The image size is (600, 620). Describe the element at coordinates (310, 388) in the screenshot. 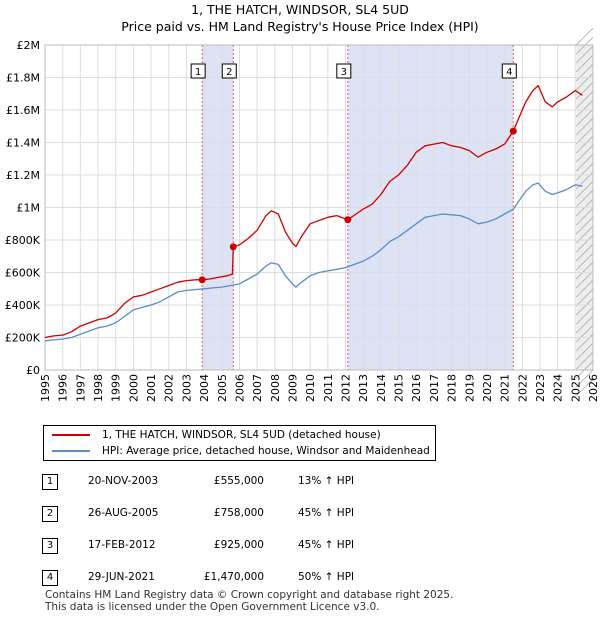

I see `x-tick-label: 2010` at that location.